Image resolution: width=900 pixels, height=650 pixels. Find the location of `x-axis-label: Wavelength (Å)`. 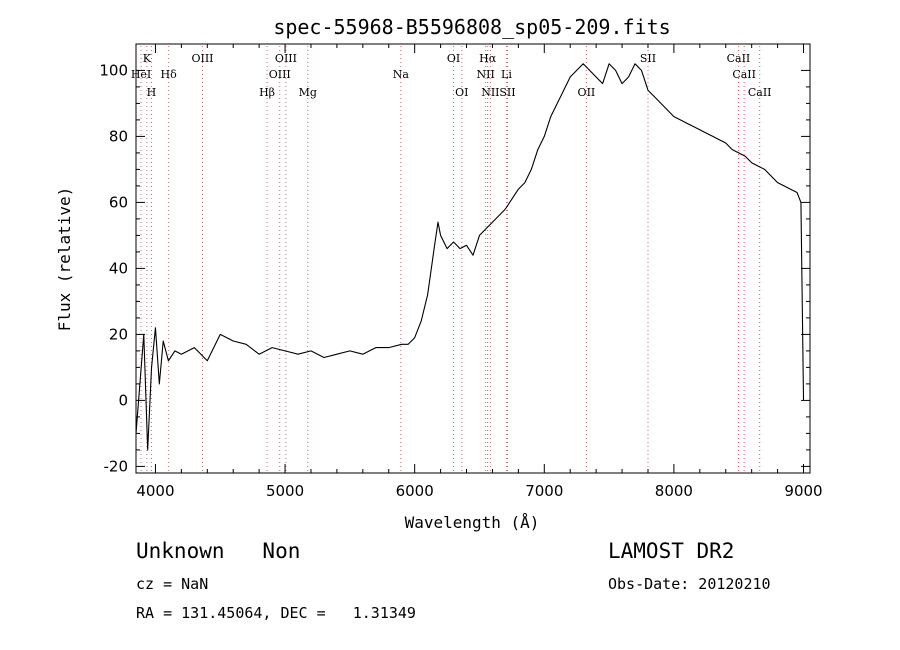

x-axis-label: Wavelength (Å) is located at coordinates (472, 522).